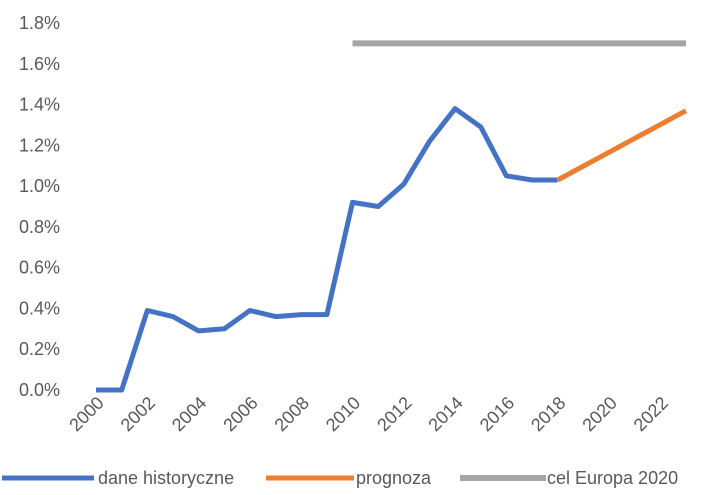 This screenshot has height=495, width=708. I want to click on series-line-prognoza, so click(622, 145).